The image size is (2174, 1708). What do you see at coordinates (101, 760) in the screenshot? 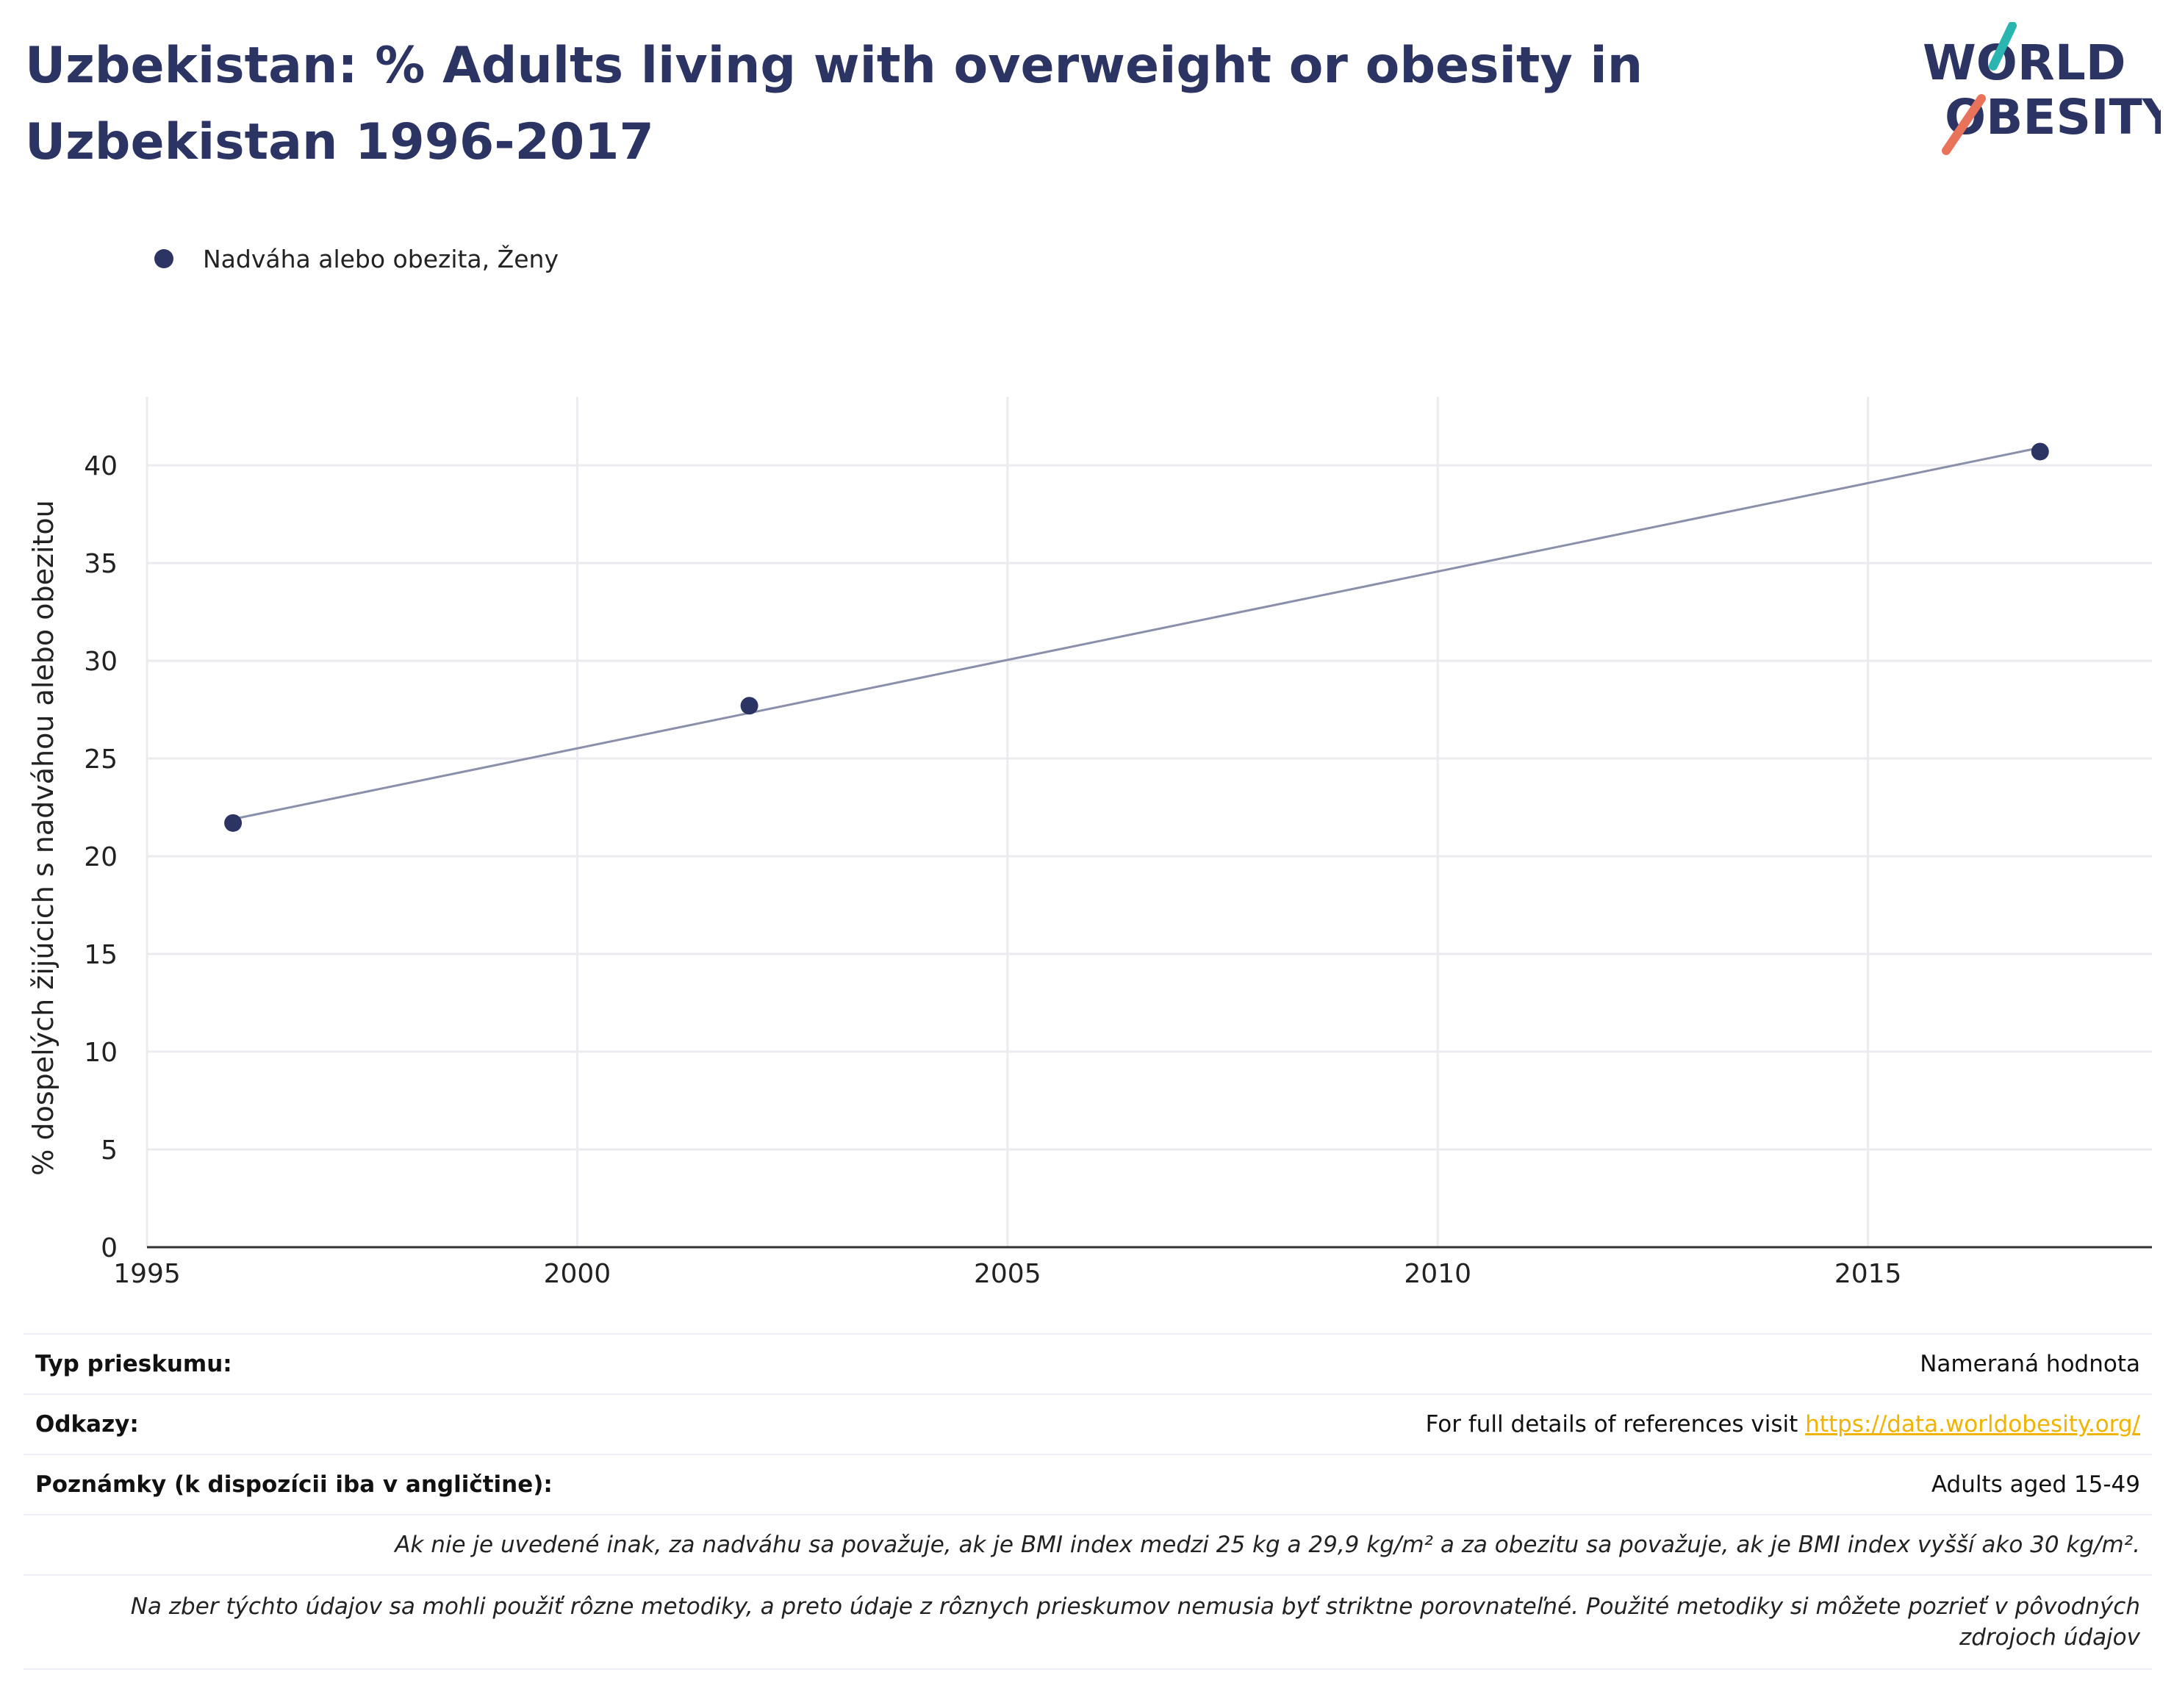
I see `y-tick-label-25: 25` at bounding box center [101, 760].